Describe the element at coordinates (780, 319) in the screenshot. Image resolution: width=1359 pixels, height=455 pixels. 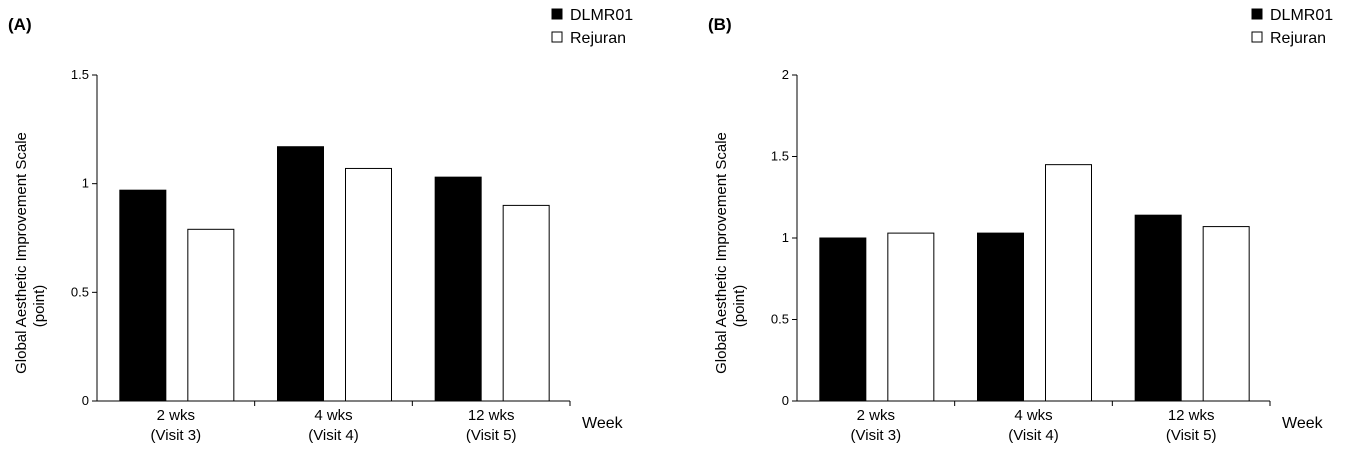
I see `chart-b-y-tick-label: 0.5` at that location.